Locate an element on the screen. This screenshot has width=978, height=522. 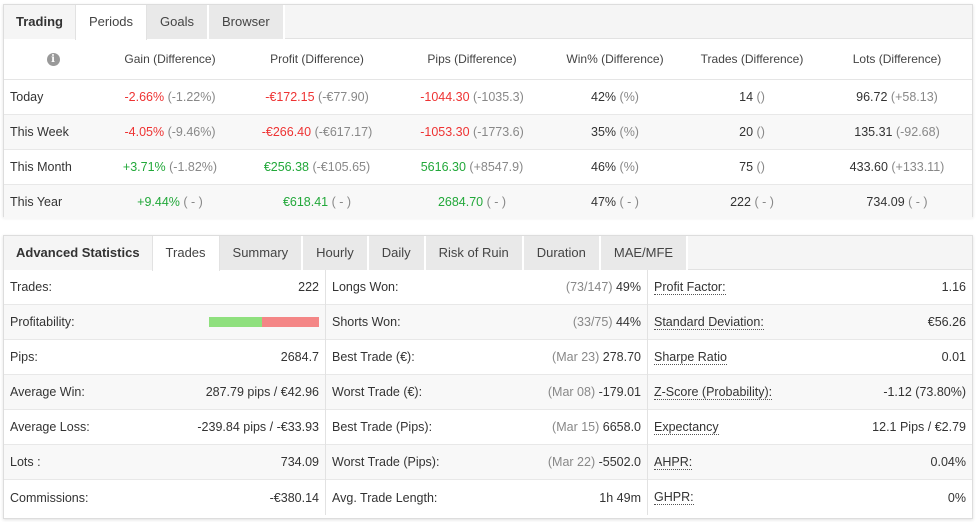
cell-difference: (-92.68) is located at coordinates (917, 131).